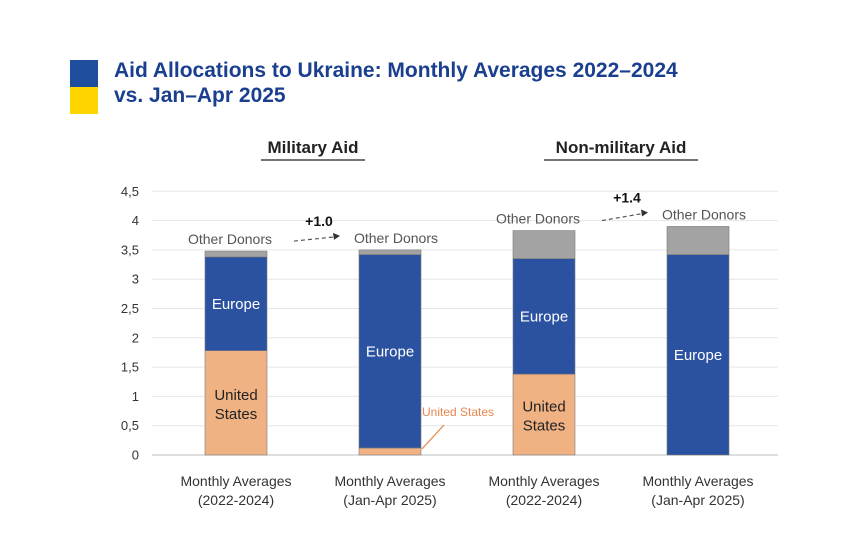 This screenshot has width=860, height=542. I want to click on change-delta-label: +1.4, so click(627, 197).